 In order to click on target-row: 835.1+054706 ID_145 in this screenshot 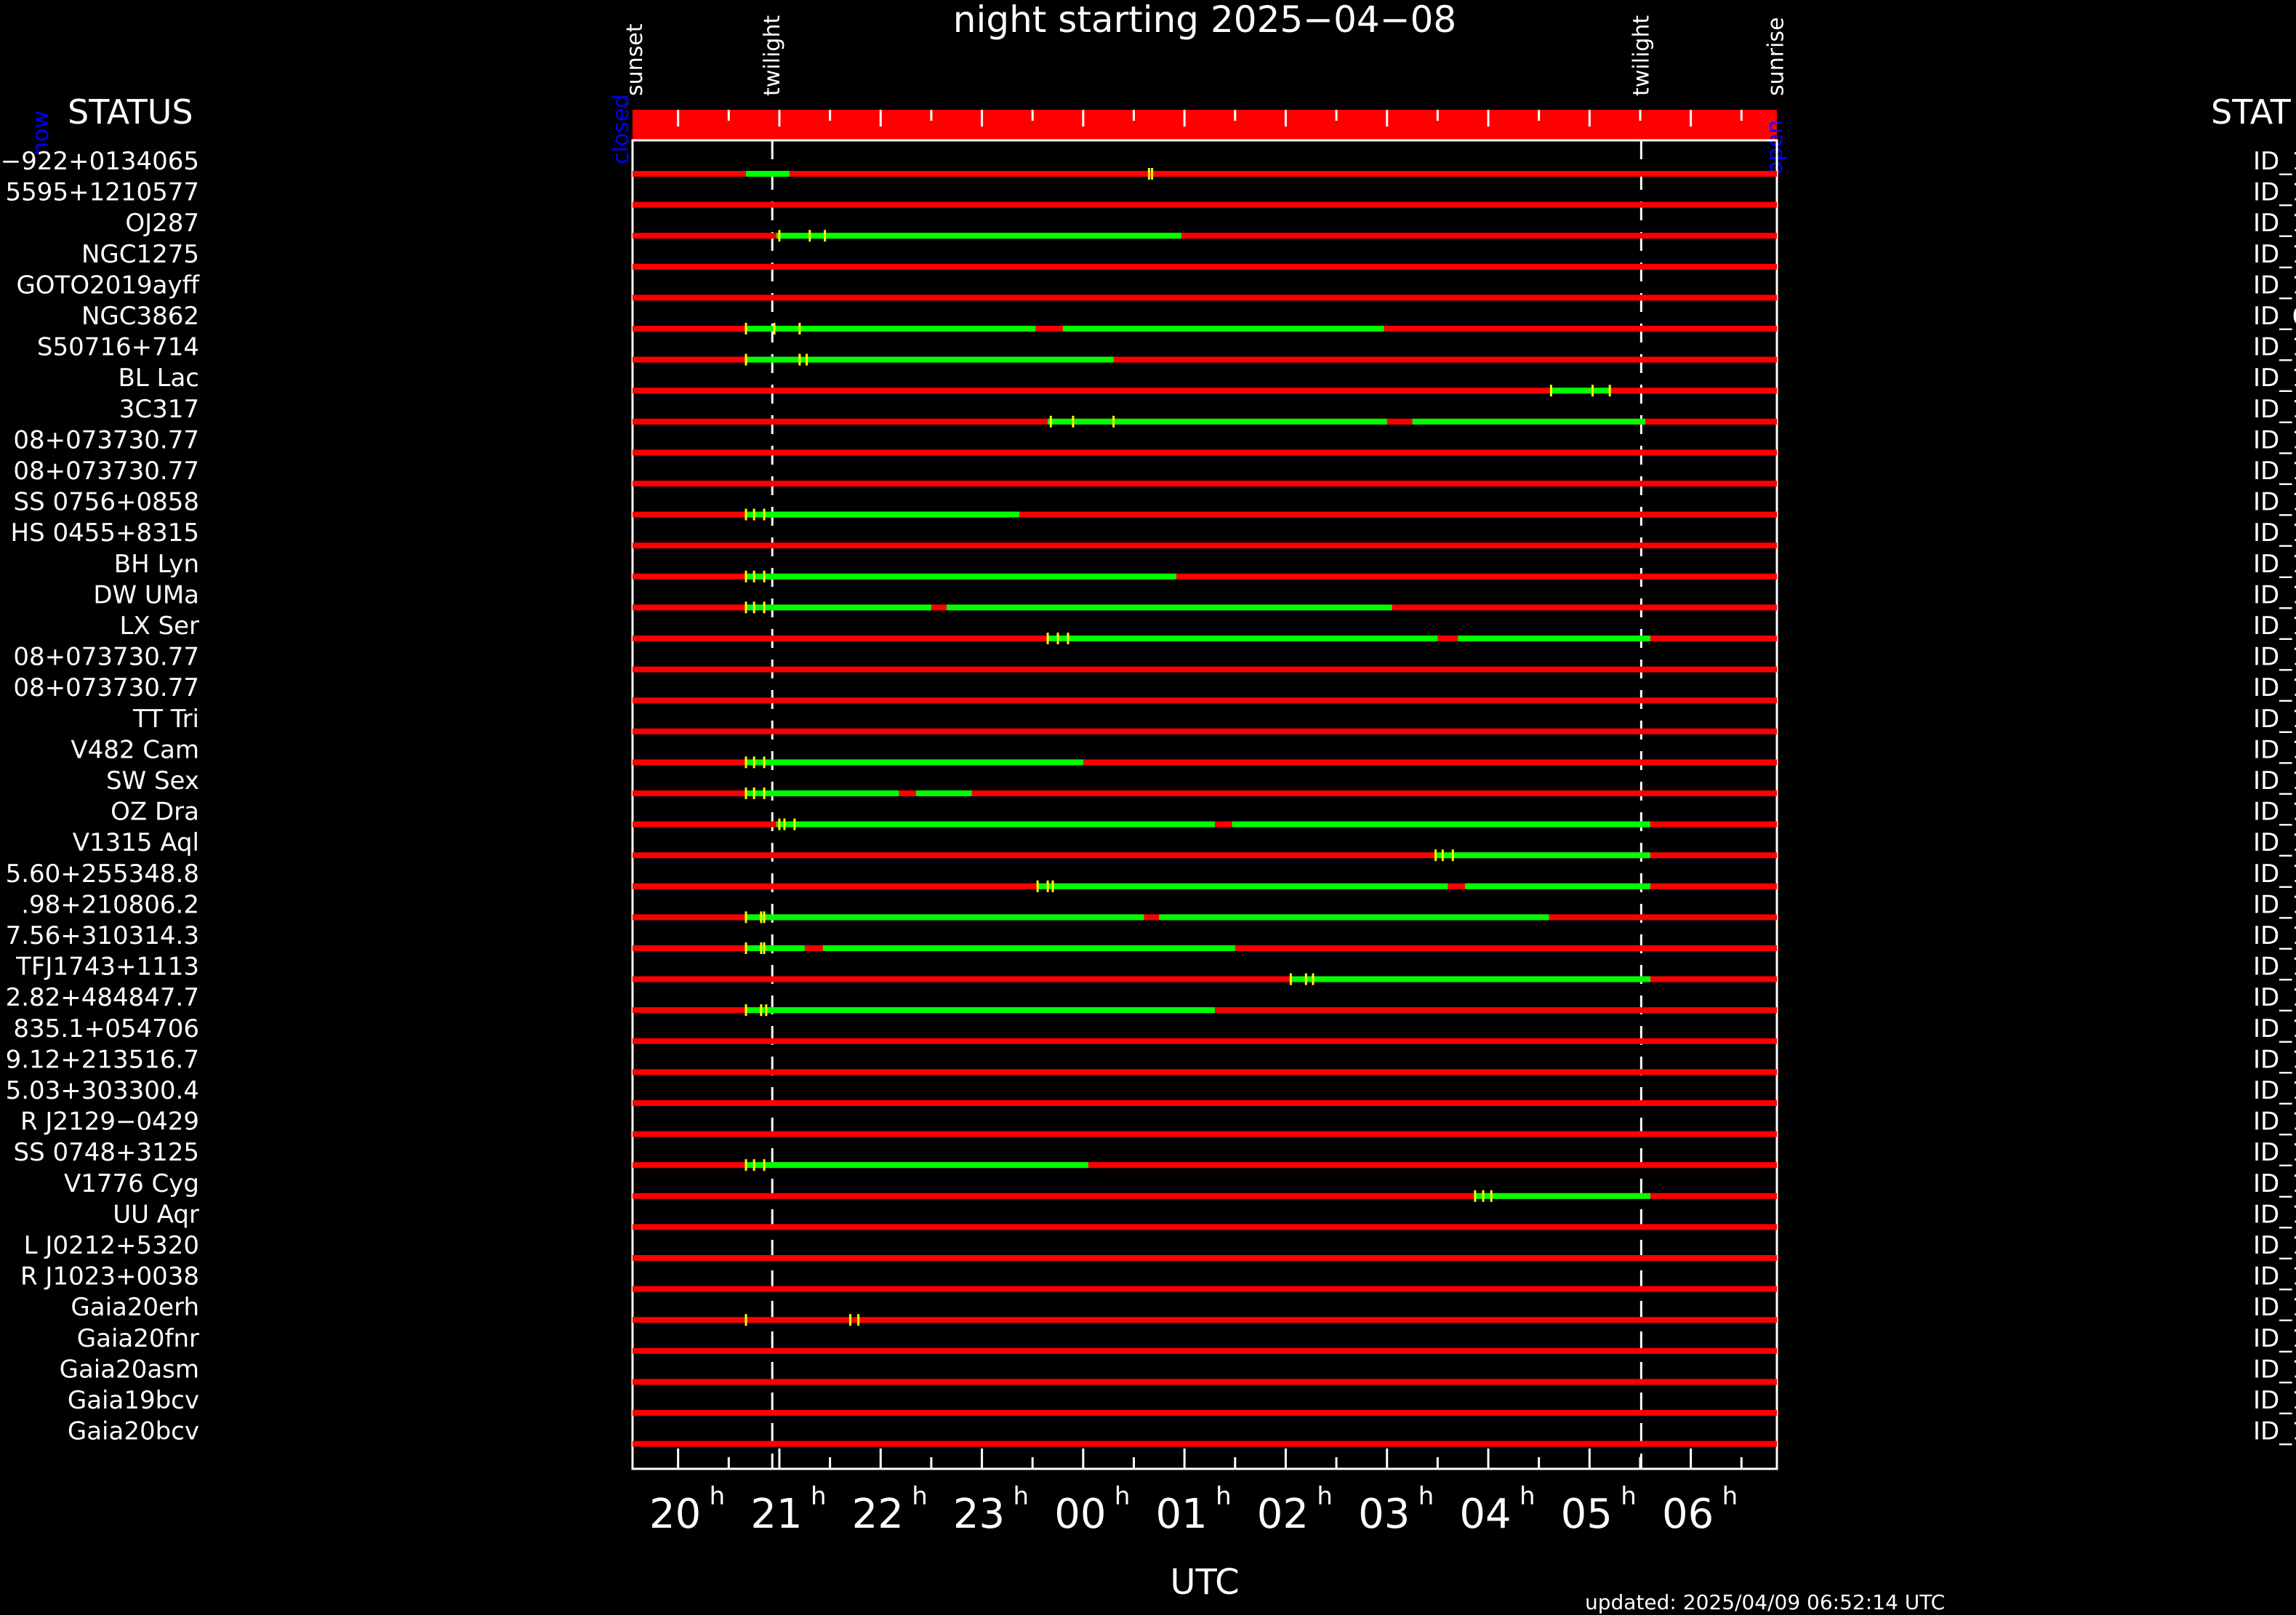, I will do `click(1154, 1029)`.